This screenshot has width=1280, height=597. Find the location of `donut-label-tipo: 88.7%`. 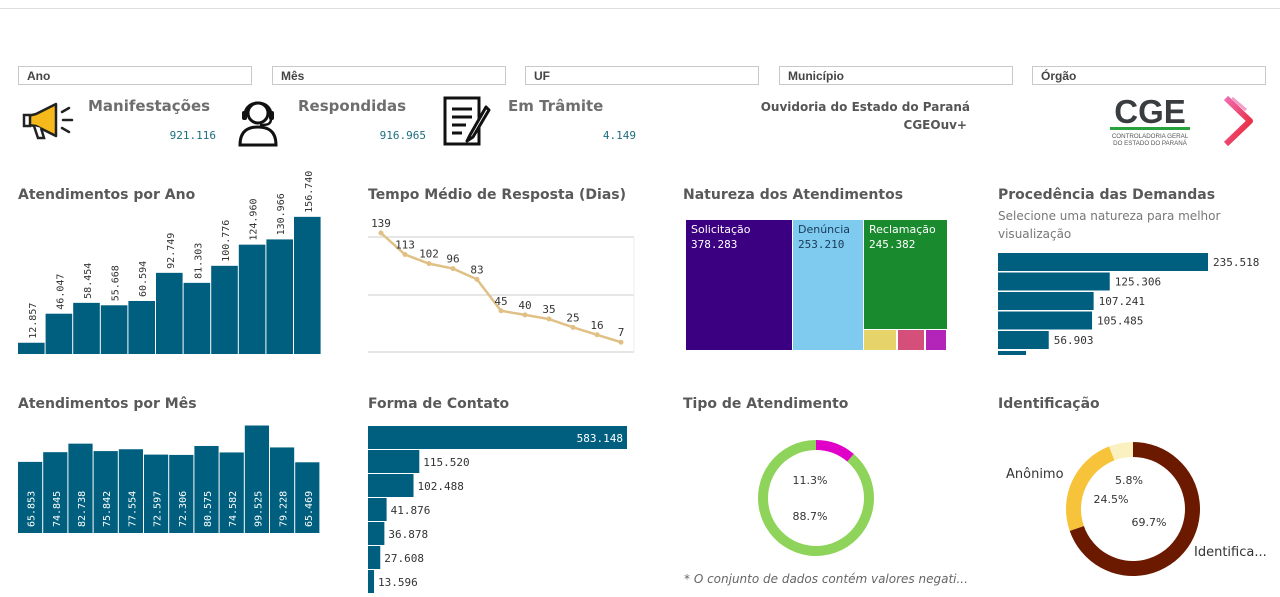

donut-label-tipo: 88.7% is located at coordinates (810, 516).